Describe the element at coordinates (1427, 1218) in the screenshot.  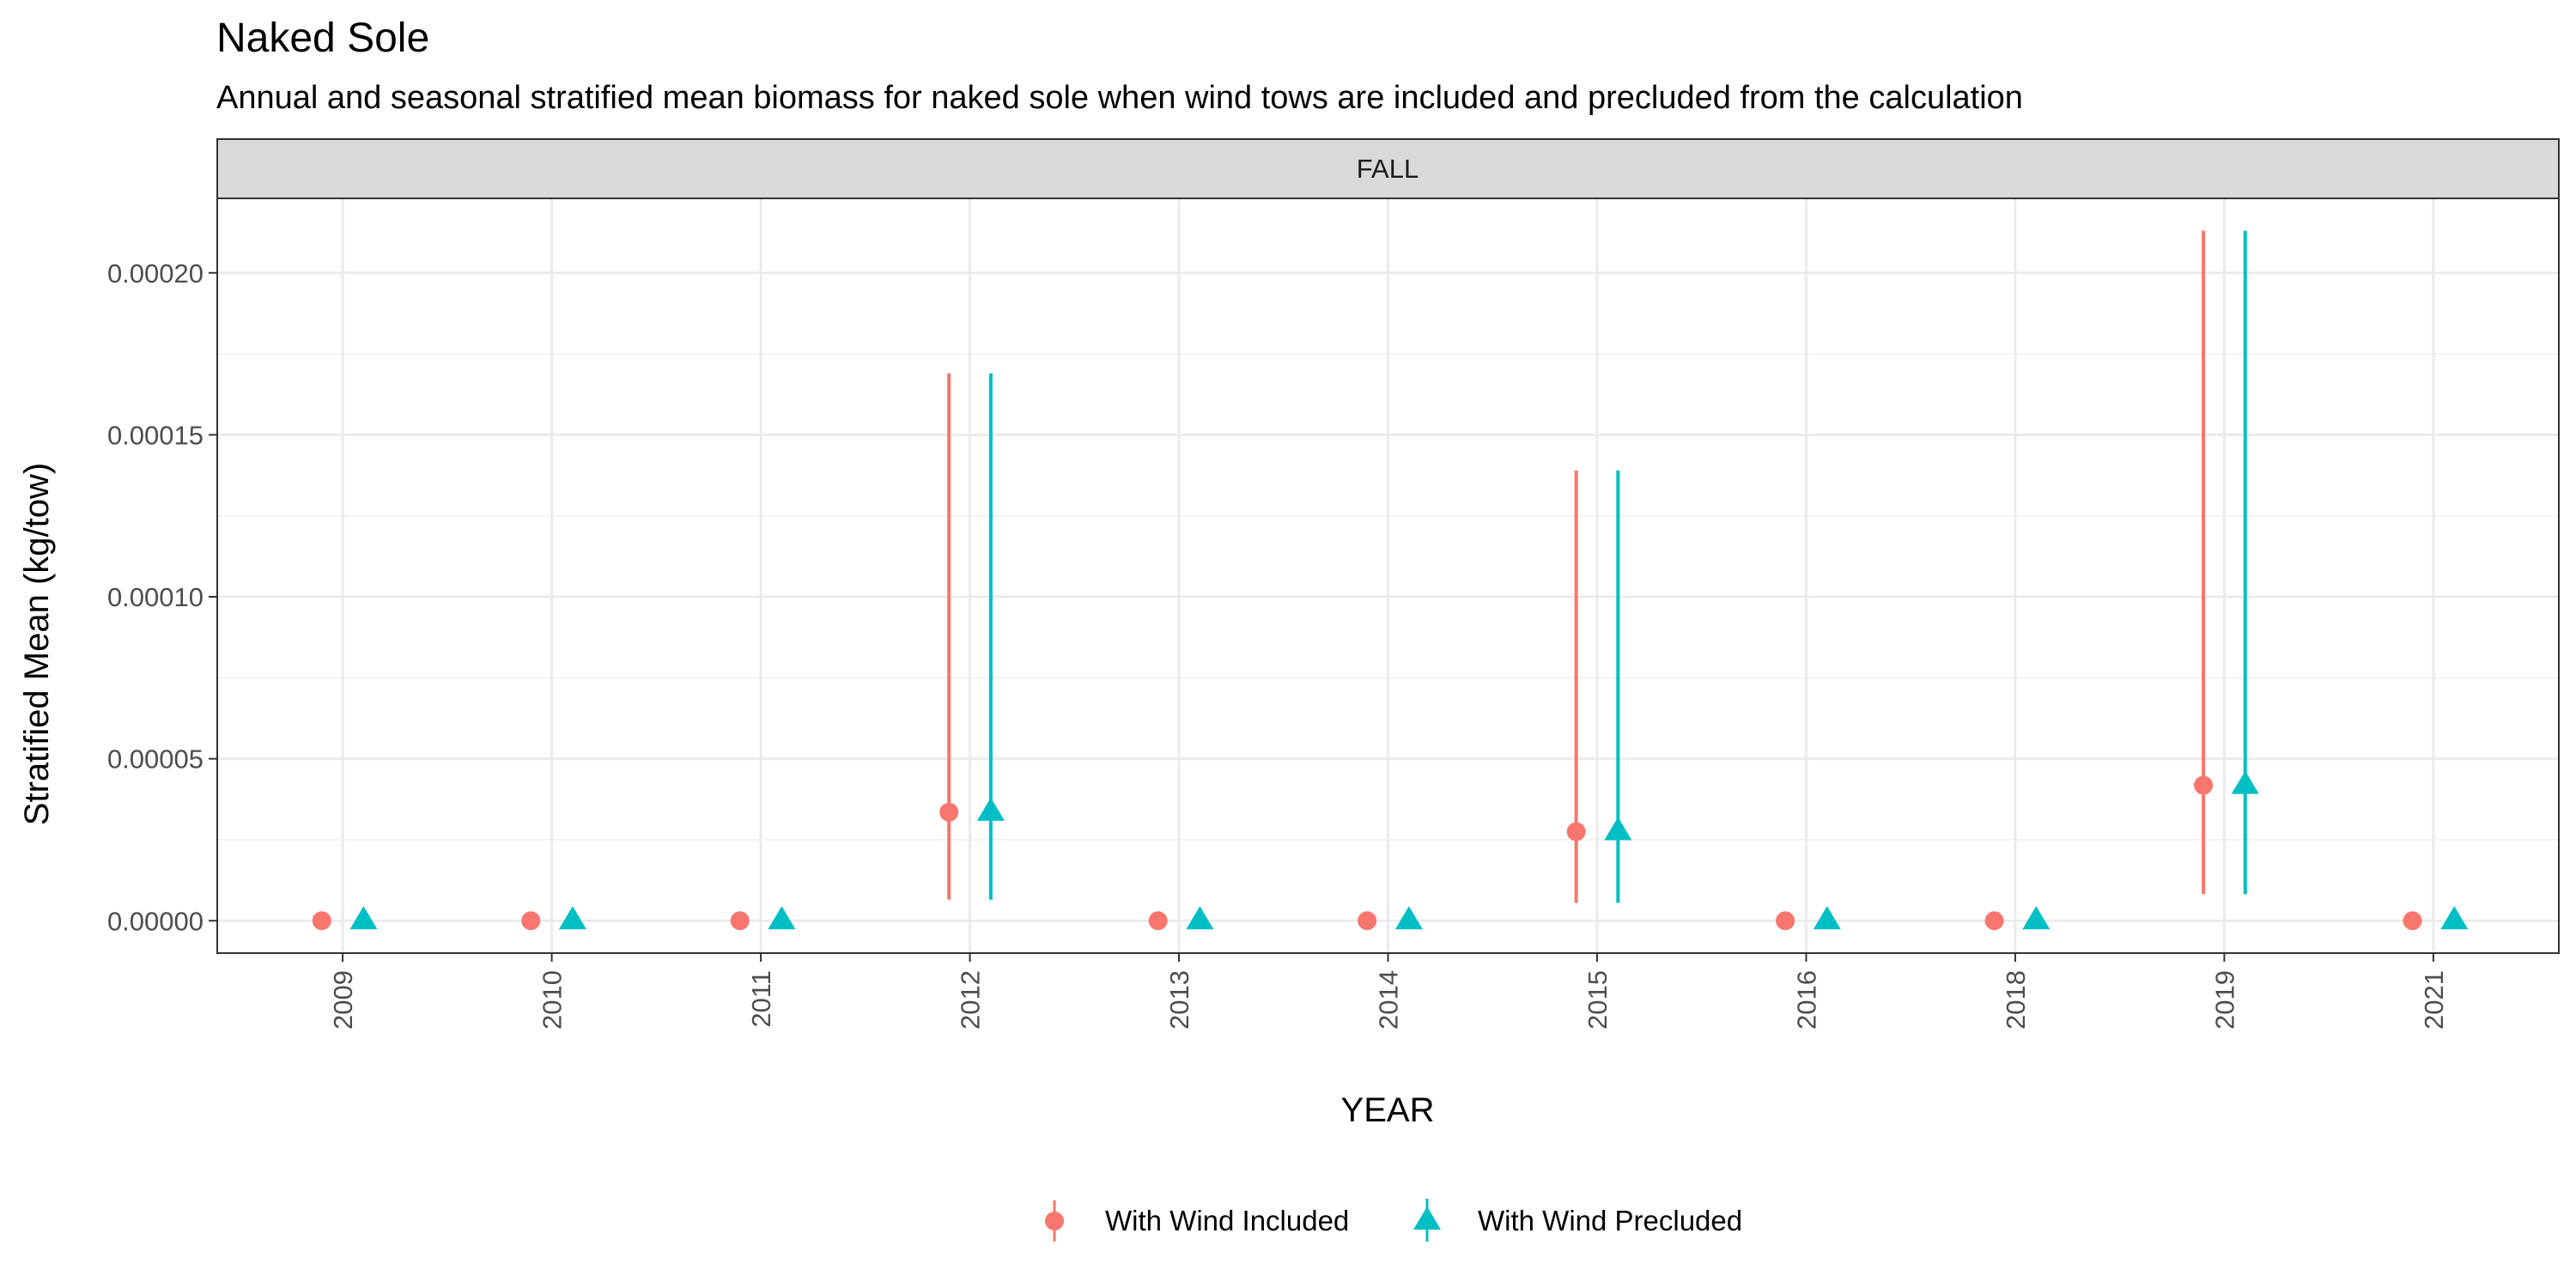
I see `legend-key-marker-precluded` at that location.